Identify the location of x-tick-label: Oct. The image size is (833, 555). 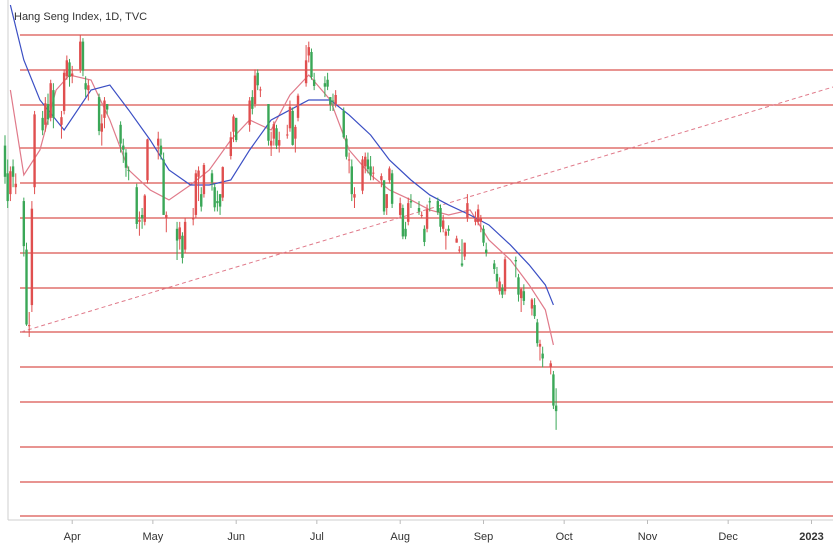
(564, 537).